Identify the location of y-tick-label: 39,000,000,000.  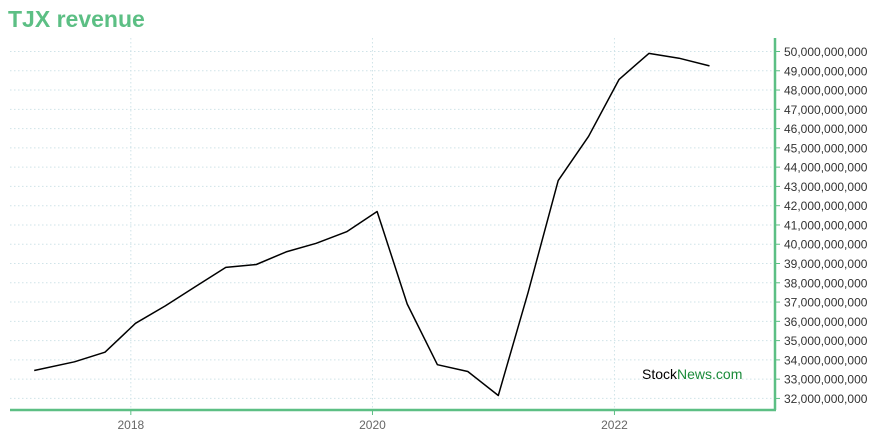
(826, 264).